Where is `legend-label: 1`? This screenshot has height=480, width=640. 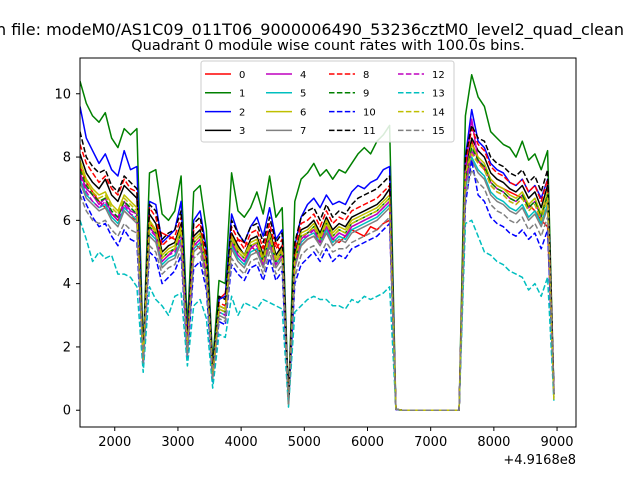
legend-label: 1 is located at coordinates (242, 94).